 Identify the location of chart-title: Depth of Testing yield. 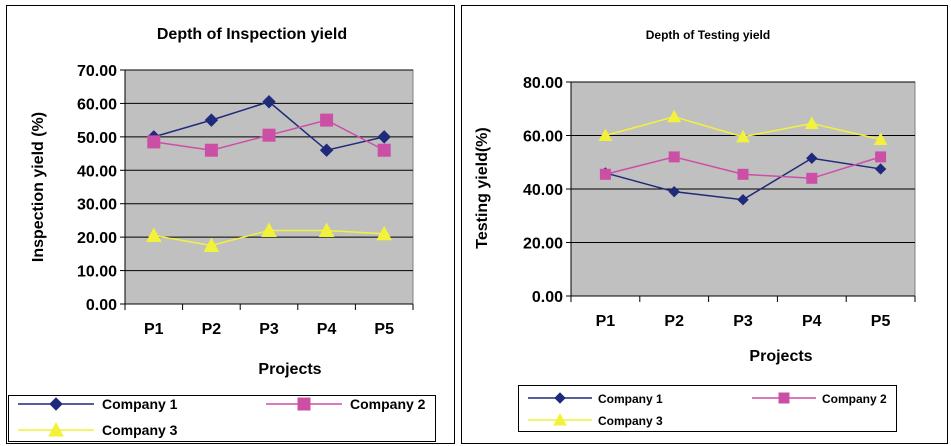
(708, 35).